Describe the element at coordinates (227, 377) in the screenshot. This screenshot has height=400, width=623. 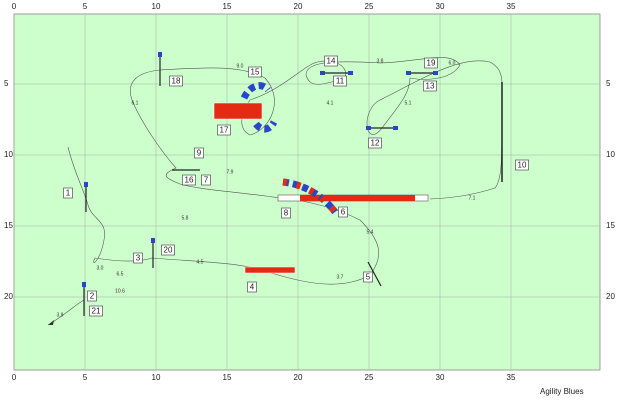
I see `x-tick-label-bottom: 15` at that location.